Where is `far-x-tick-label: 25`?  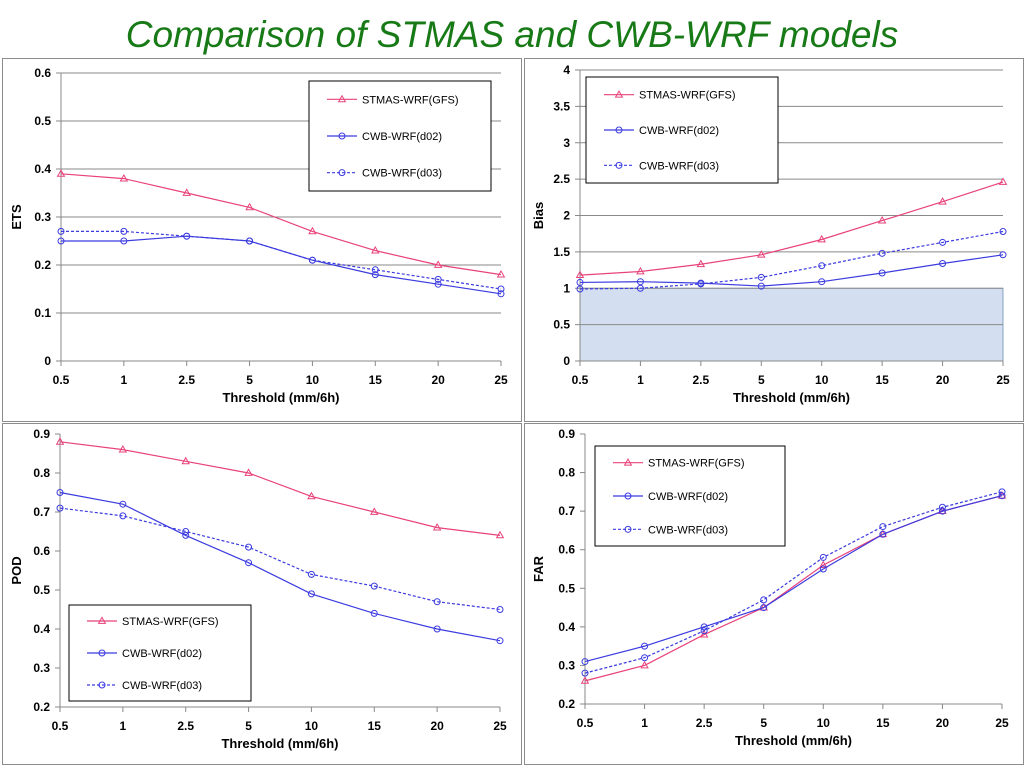 far-x-tick-label: 25 is located at coordinates (1002, 723).